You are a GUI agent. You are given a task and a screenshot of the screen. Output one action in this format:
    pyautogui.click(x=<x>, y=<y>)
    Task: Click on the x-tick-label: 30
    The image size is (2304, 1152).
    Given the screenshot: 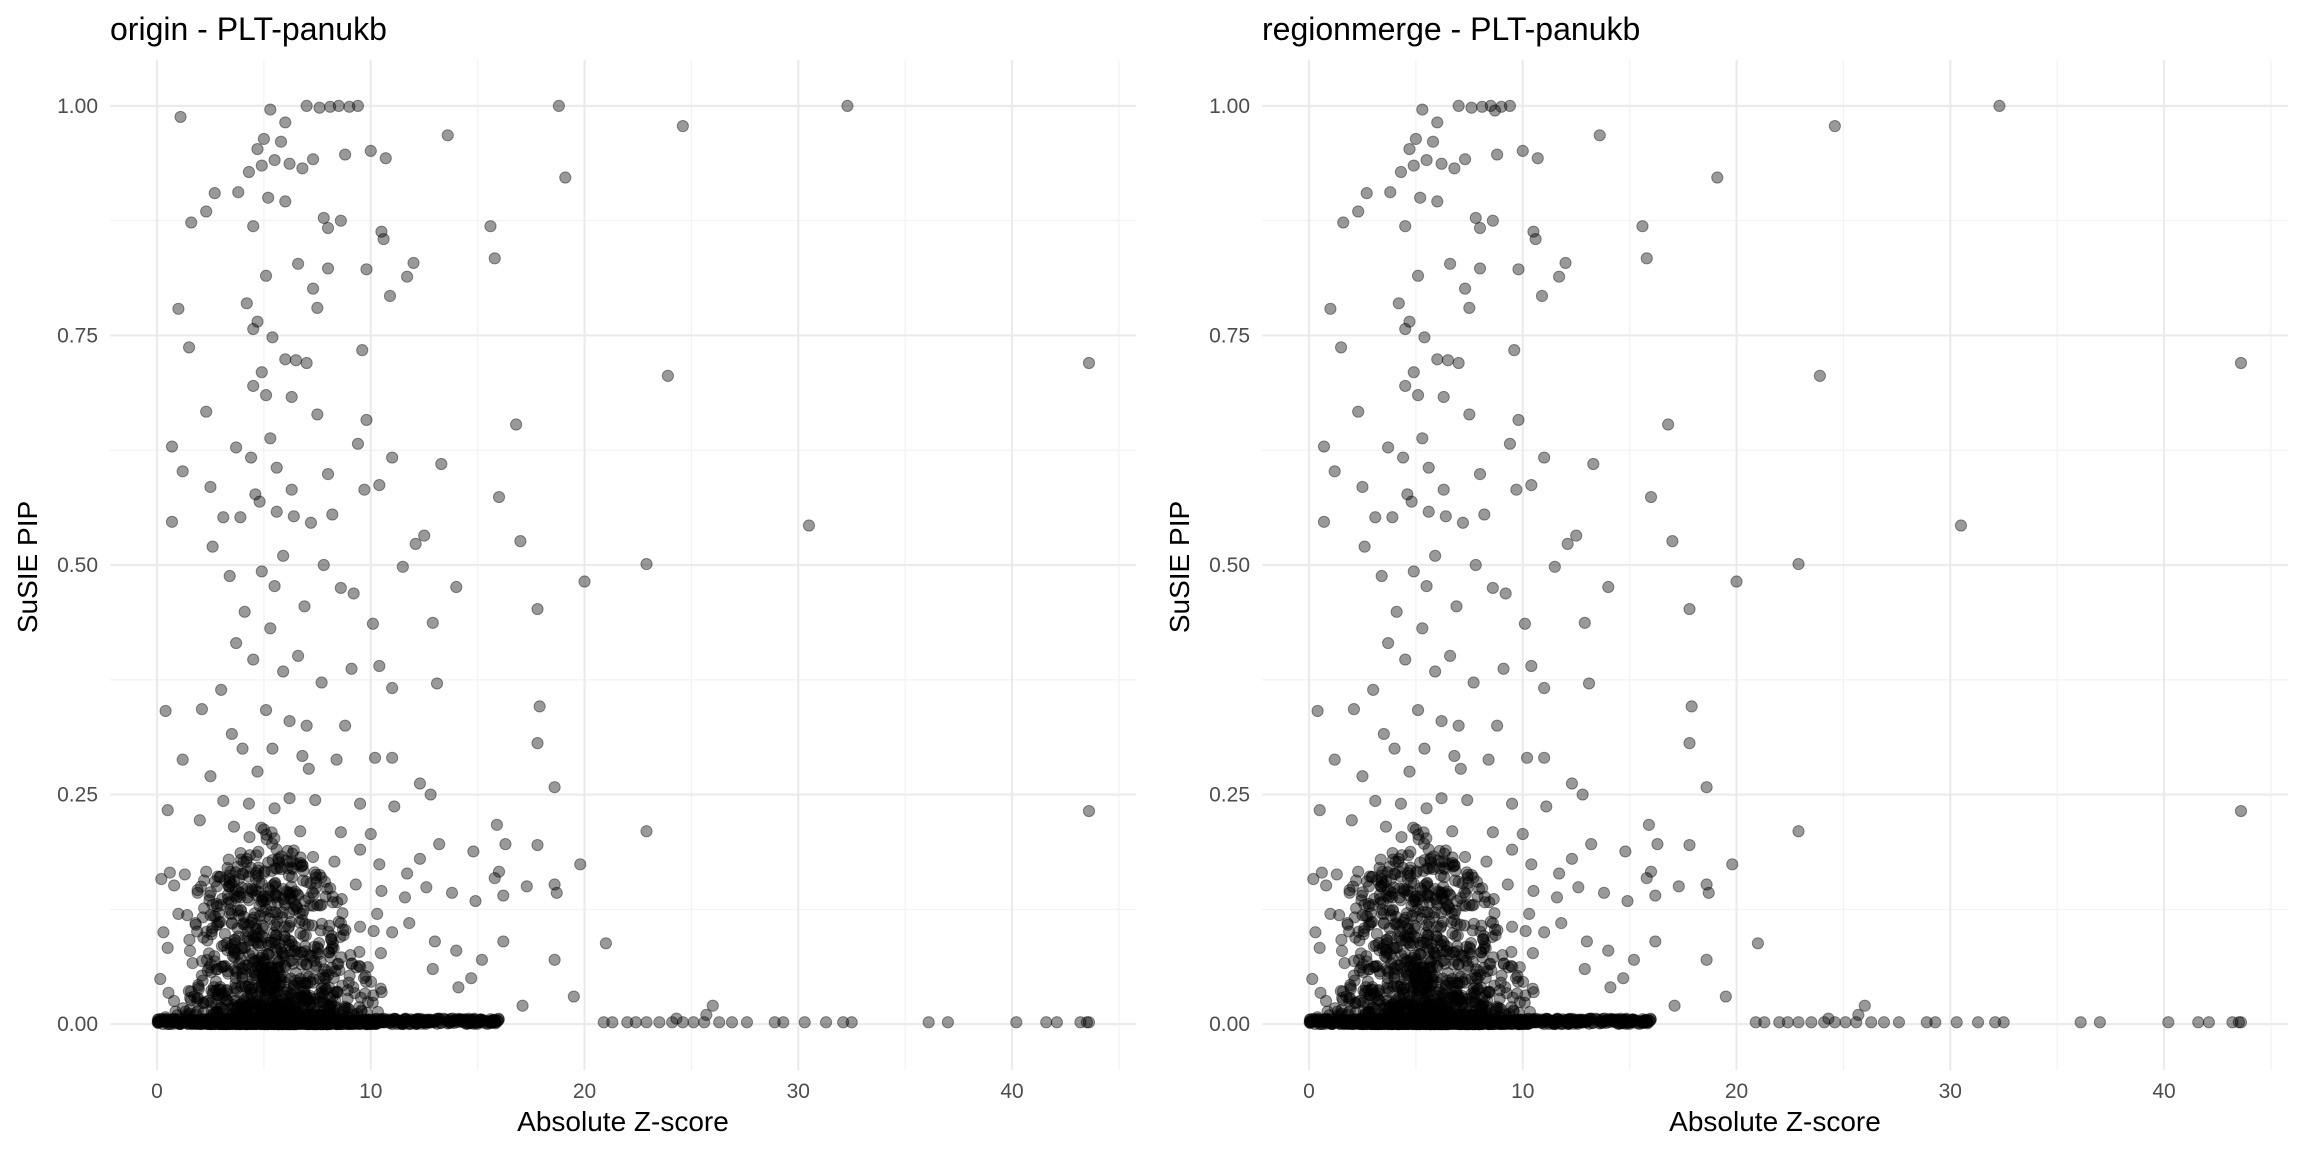 What is the action you would take?
    pyautogui.click(x=1950, y=1091)
    